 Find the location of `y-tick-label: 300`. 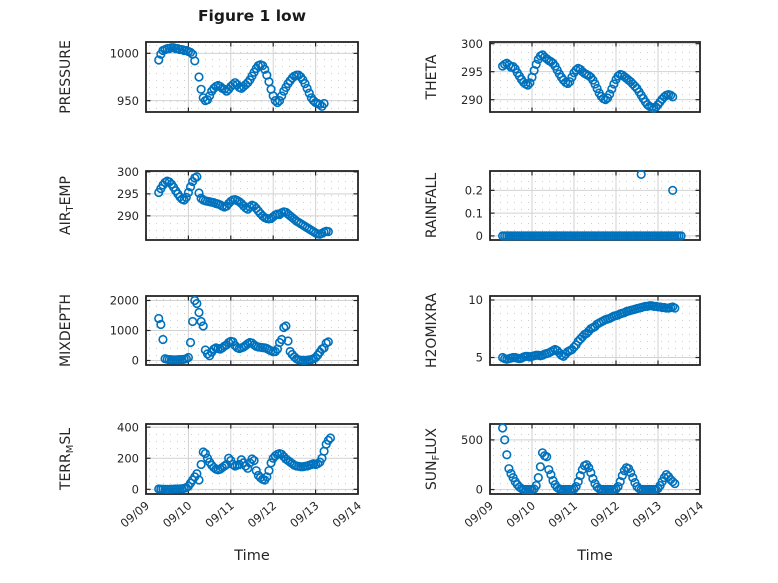

y-tick-label: 300 is located at coordinates (128, 172).